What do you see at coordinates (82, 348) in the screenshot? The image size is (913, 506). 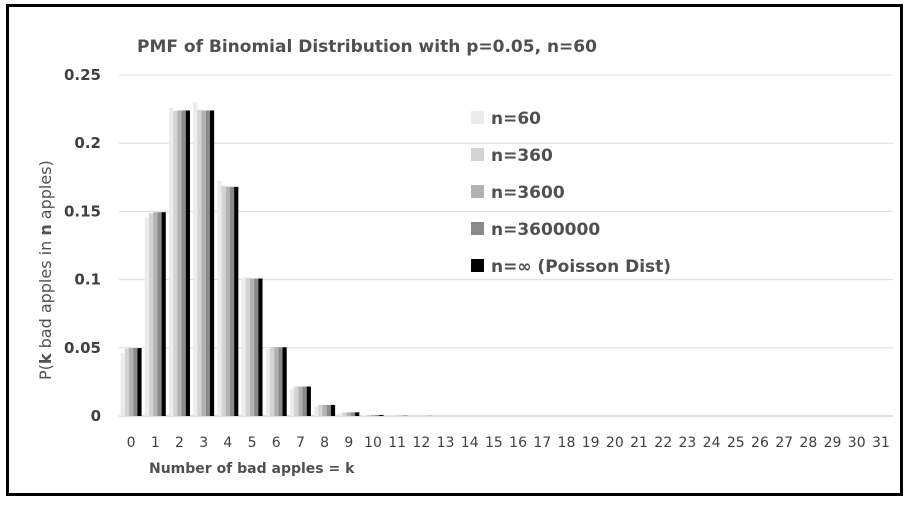 I see `y-tick-label: 0.05` at bounding box center [82, 348].